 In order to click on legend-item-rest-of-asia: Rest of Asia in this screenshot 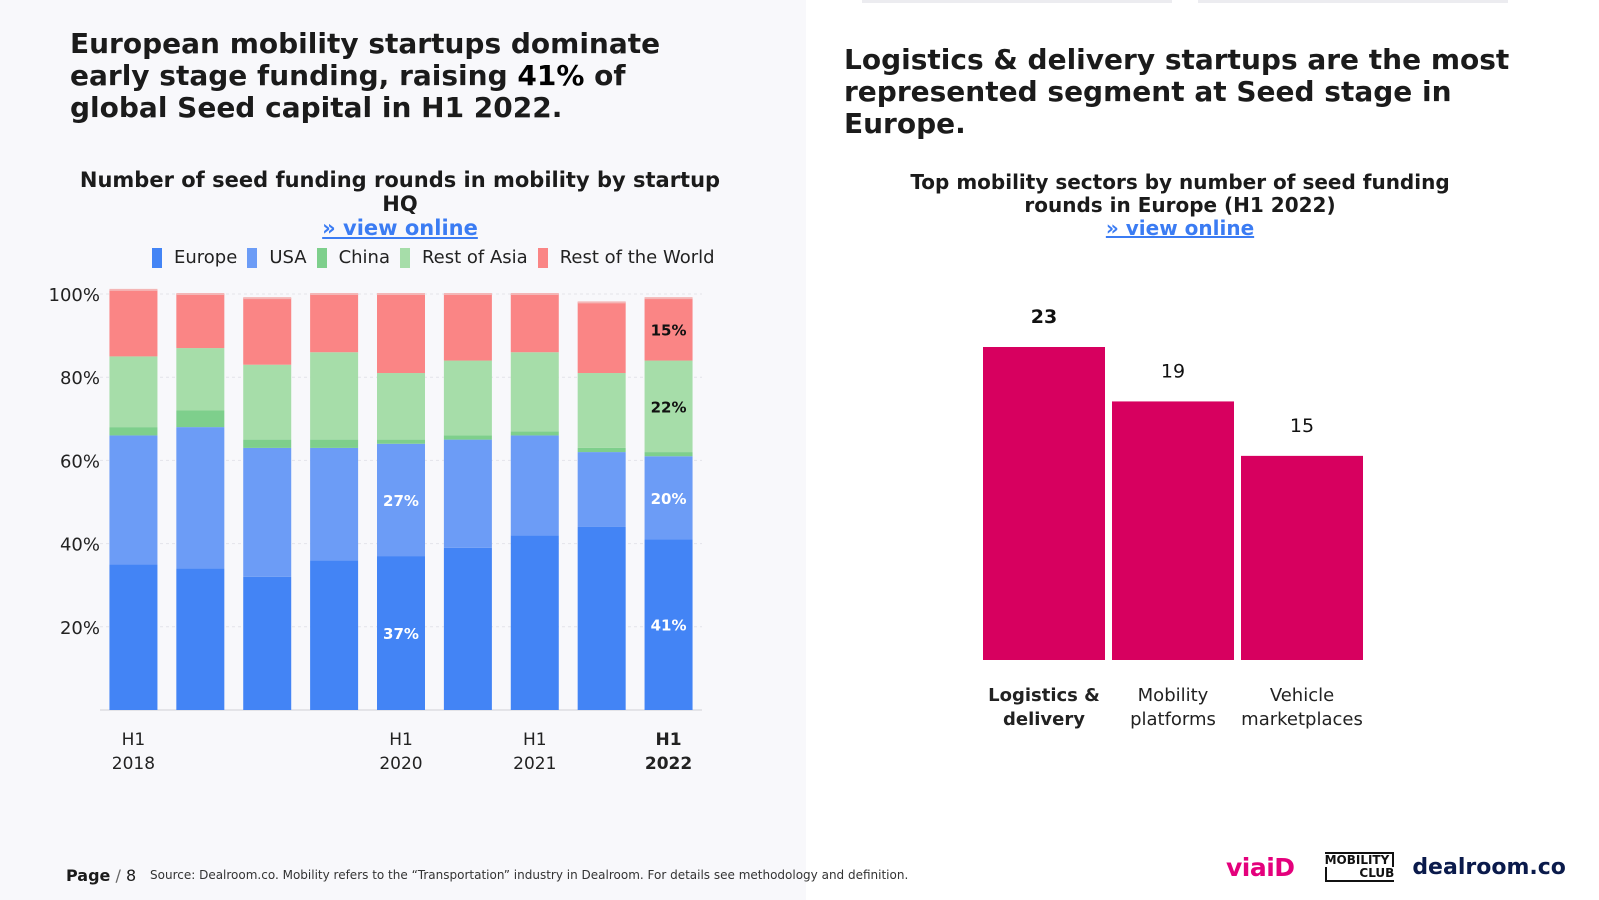, I will do `click(463, 257)`.